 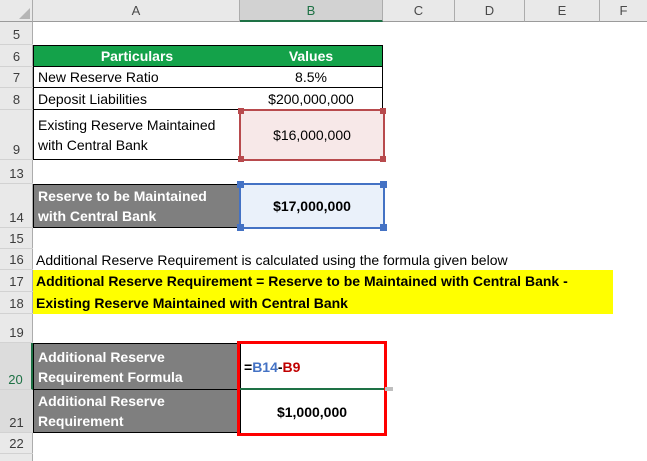 What do you see at coordinates (16, 238) in the screenshot?
I see `row-header-15: 15` at bounding box center [16, 238].